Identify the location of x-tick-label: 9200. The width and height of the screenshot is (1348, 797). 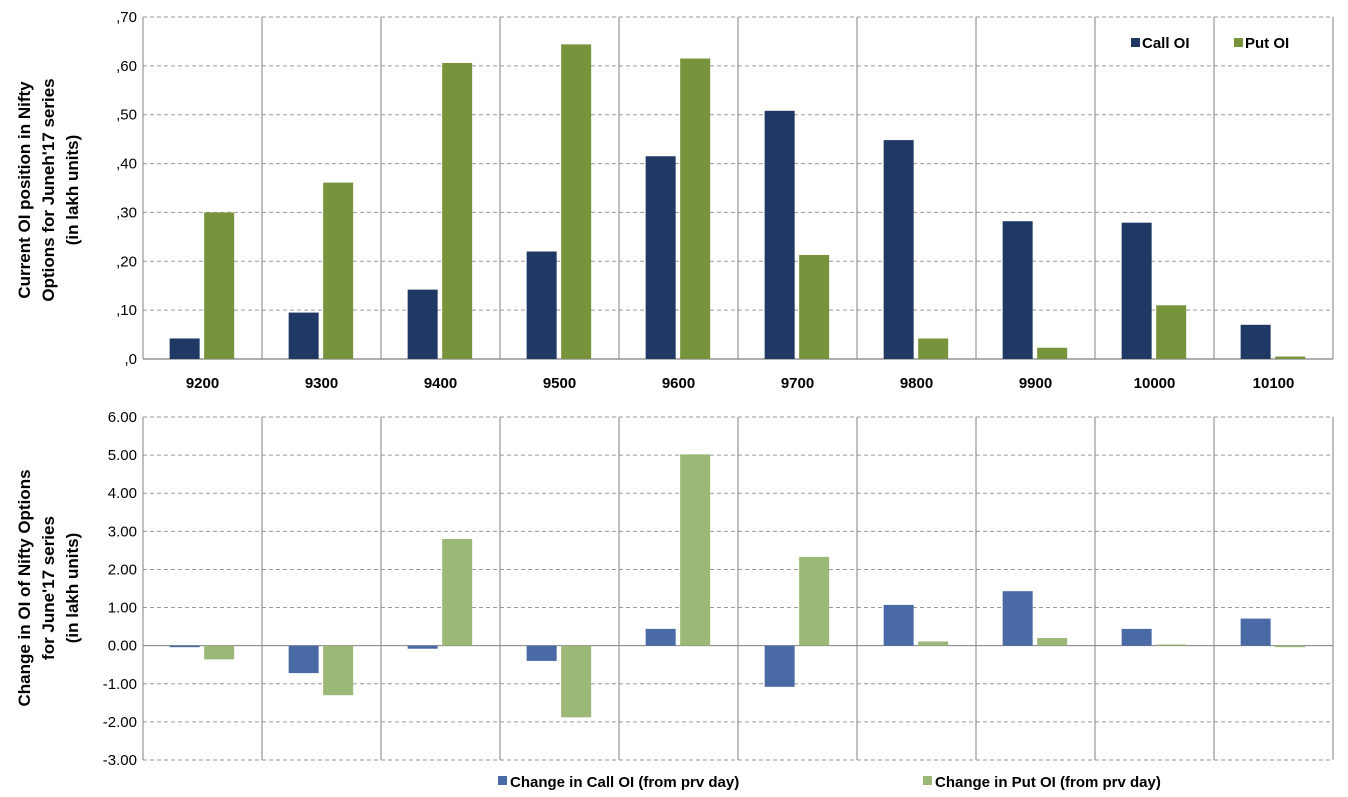
(202, 383).